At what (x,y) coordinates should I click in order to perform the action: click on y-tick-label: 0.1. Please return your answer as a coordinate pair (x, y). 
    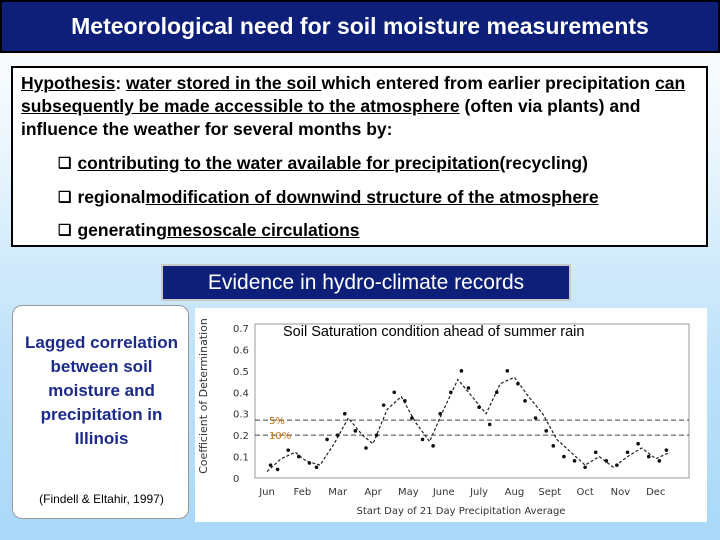
    Looking at the image, I should click on (241, 458).